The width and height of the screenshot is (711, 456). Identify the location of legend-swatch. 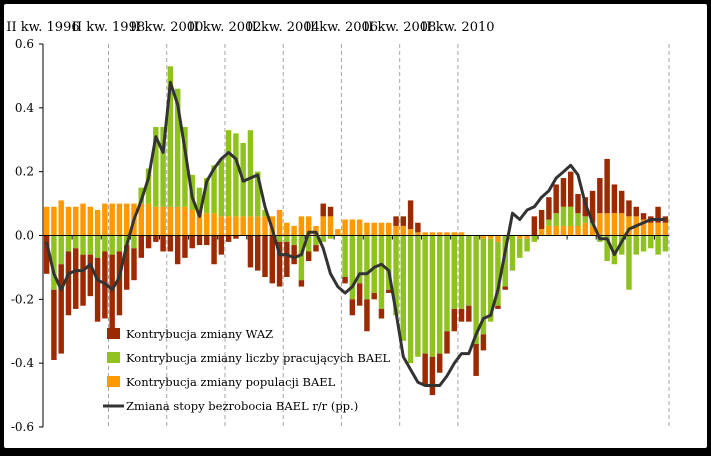
(113, 381).